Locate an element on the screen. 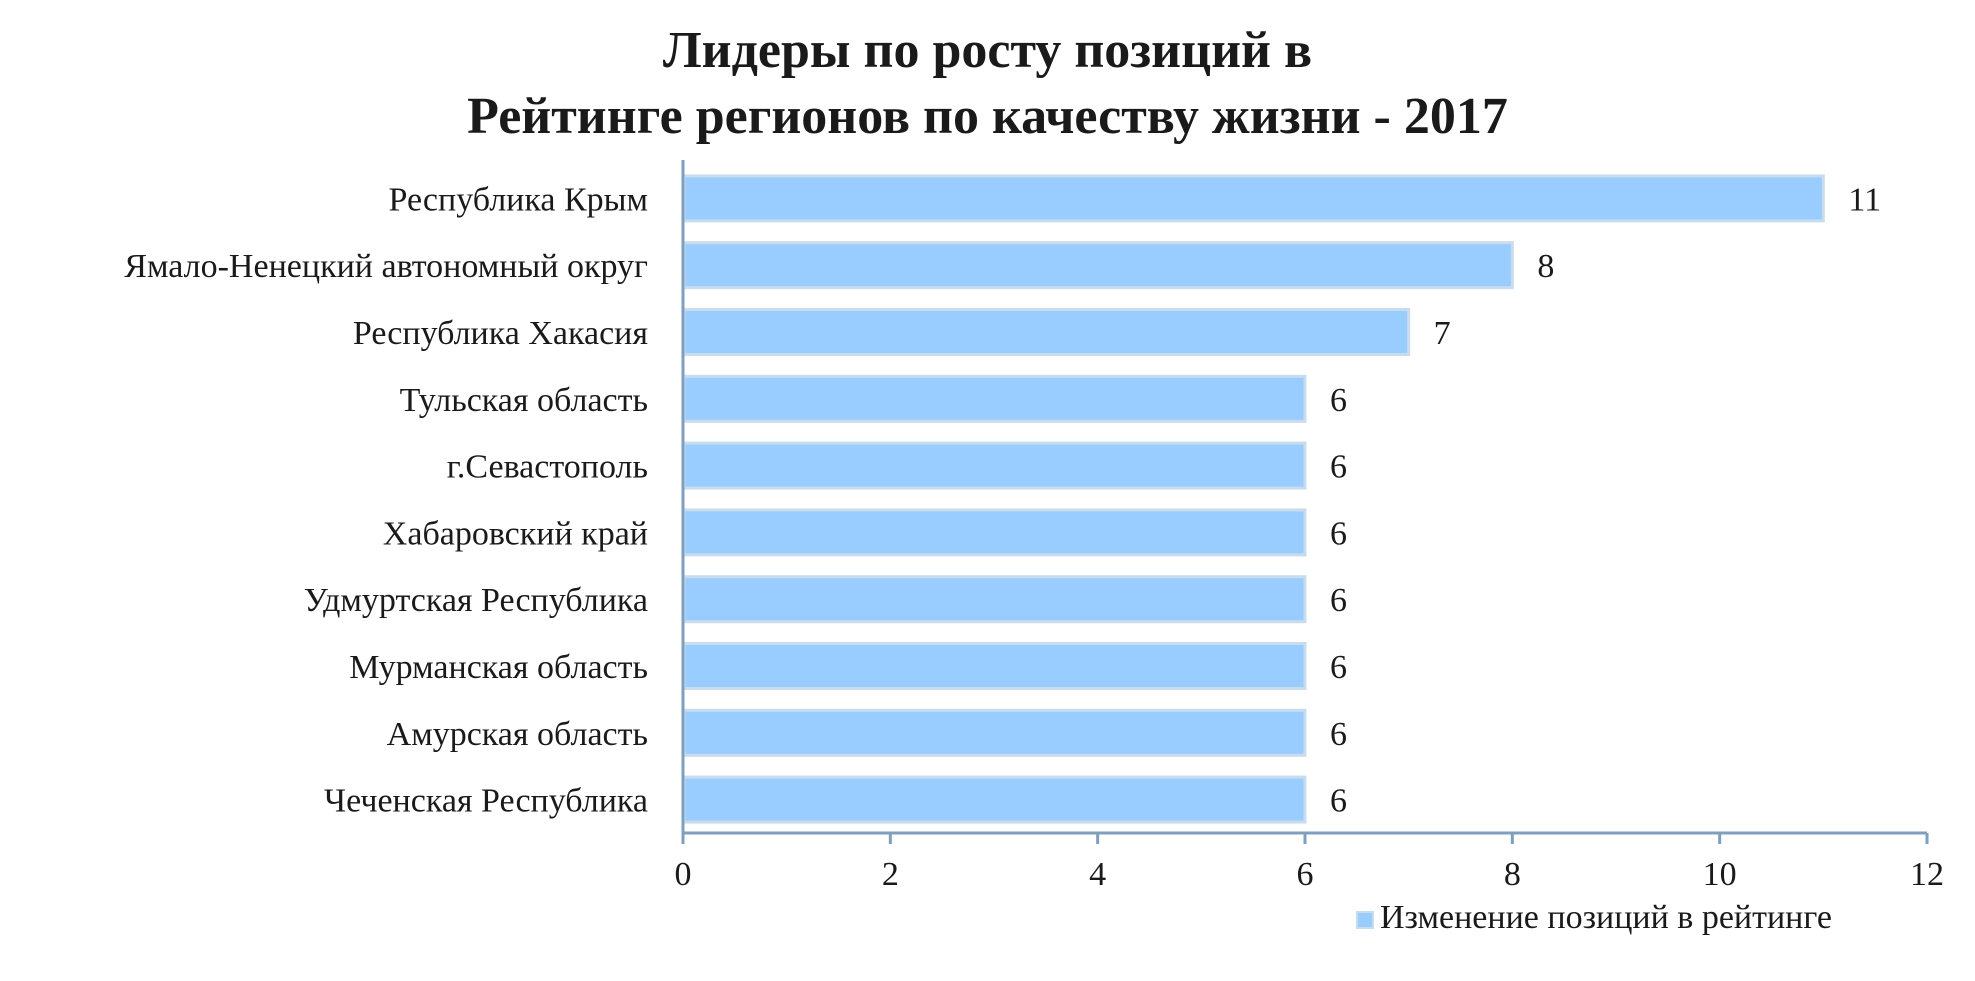 The width and height of the screenshot is (1975, 981). x-tick-label: 8 is located at coordinates (1512, 874).